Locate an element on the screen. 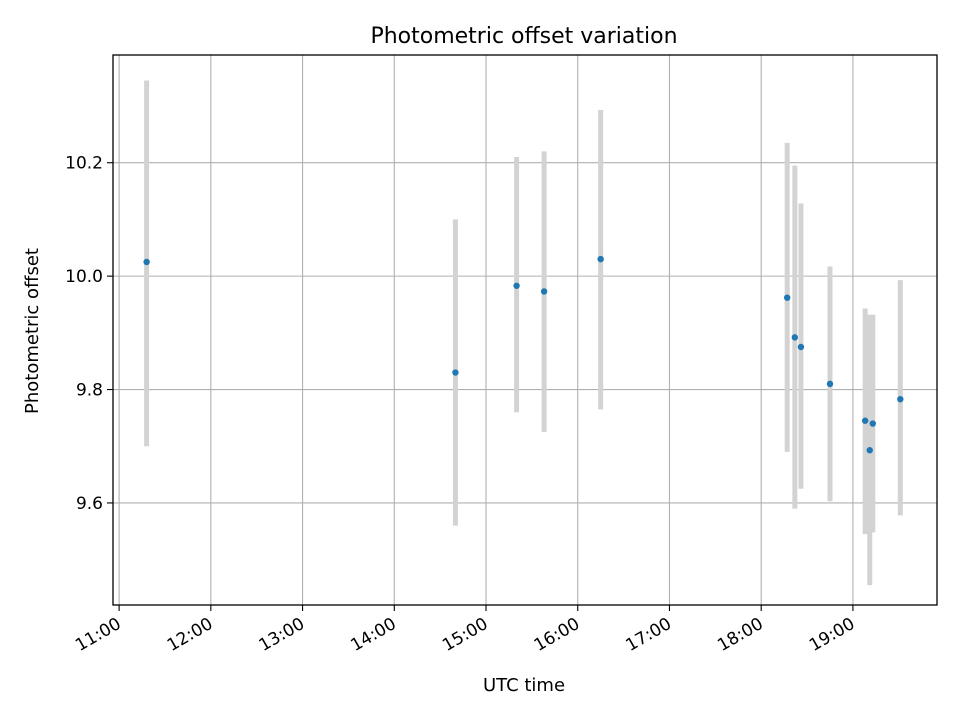  x-tick-label: 12:00 is located at coordinates (190, 635).